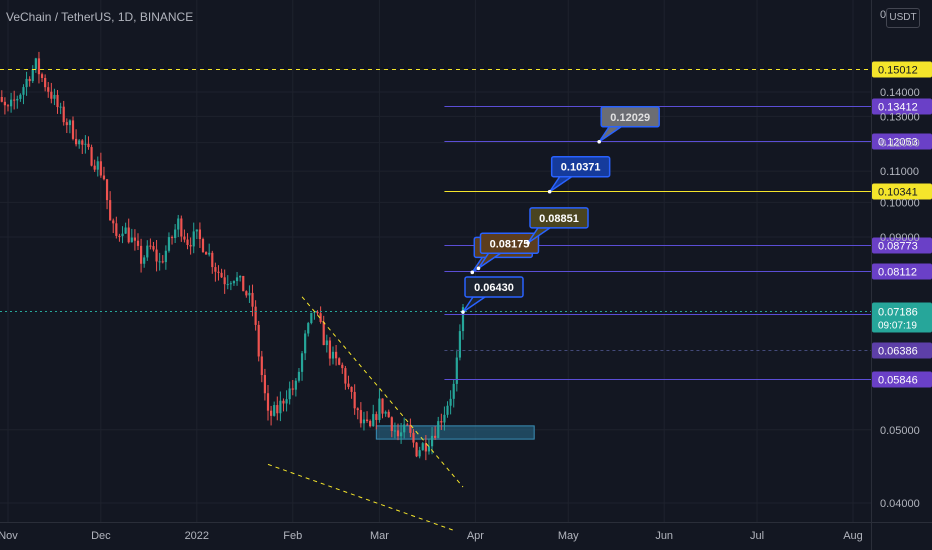 This screenshot has height=550, width=932. I want to click on price-level-tag-label: 0.10341, so click(898, 193).